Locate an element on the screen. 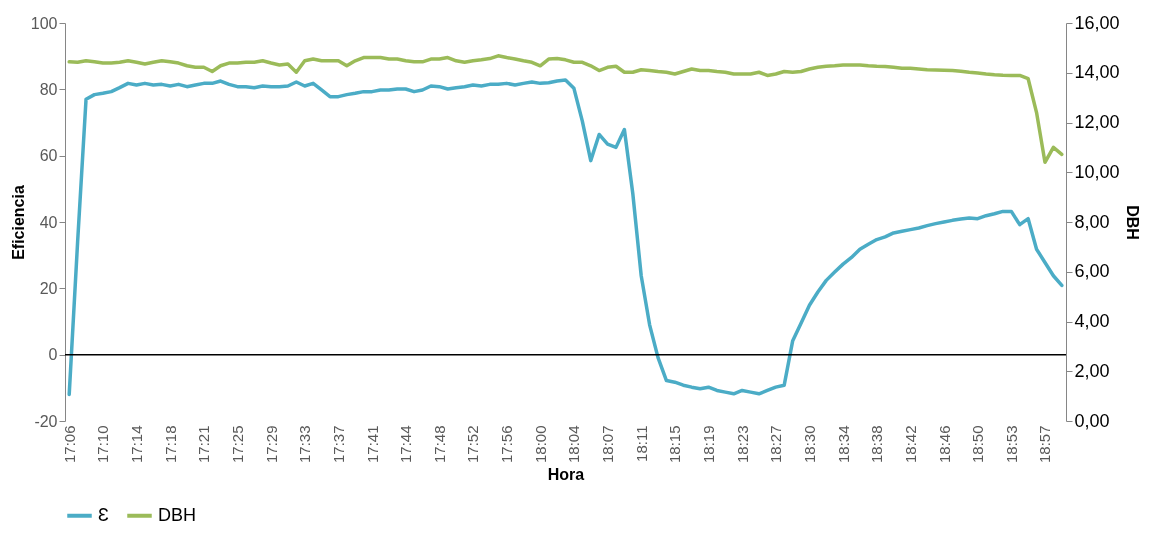 The height and width of the screenshot is (535, 1150). x-tick-label: 17:18 is located at coordinates (170, 444).